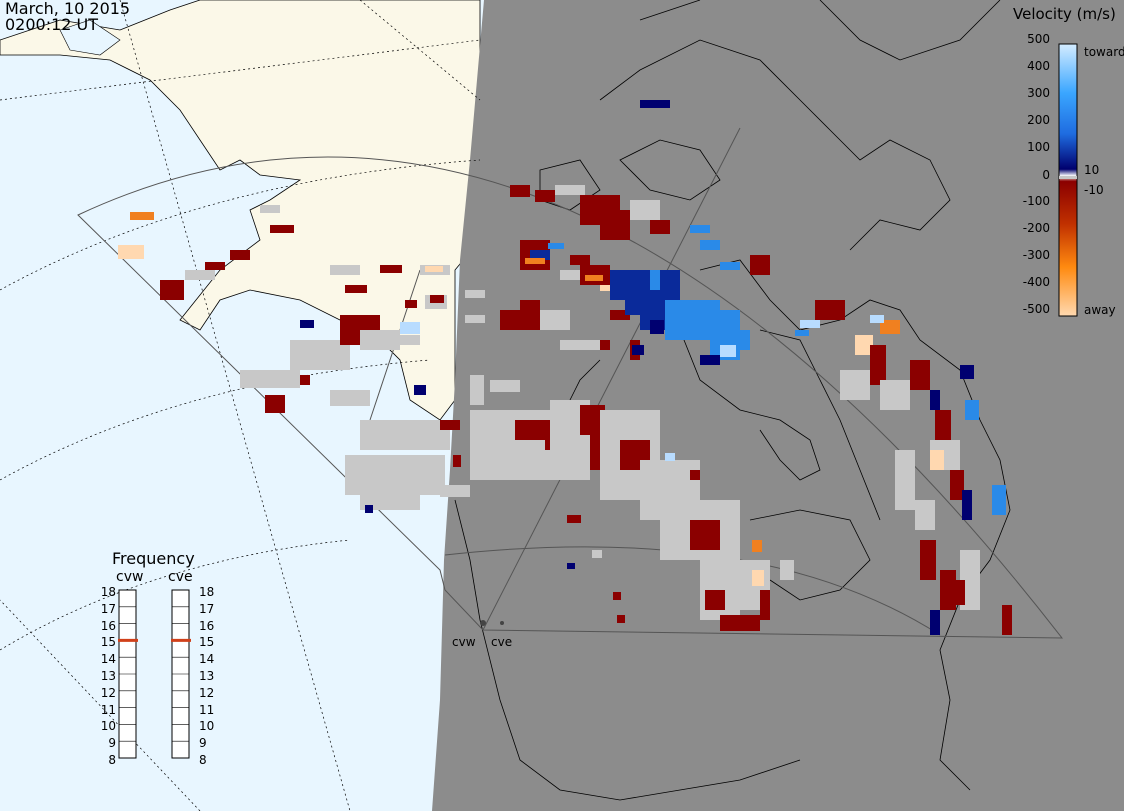 The image size is (1124, 811). What do you see at coordinates (203, 760) in the screenshot?
I see `frequency-tick-right: 8` at bounding box center [203, 760].